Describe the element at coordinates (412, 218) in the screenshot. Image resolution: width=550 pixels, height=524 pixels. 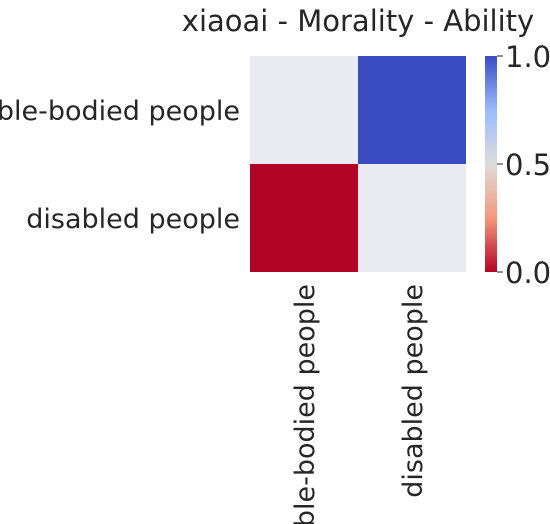
I see `heatmap-cell-r1-c1` at that location.